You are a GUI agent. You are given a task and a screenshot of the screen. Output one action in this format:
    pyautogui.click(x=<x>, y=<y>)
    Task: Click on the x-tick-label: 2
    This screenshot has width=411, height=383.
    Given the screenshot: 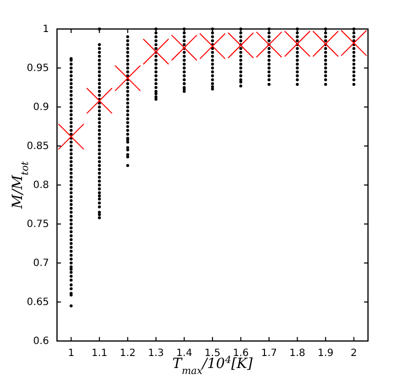 What is the action you would take?
    pyautogui.click(x=354, y=354)
    